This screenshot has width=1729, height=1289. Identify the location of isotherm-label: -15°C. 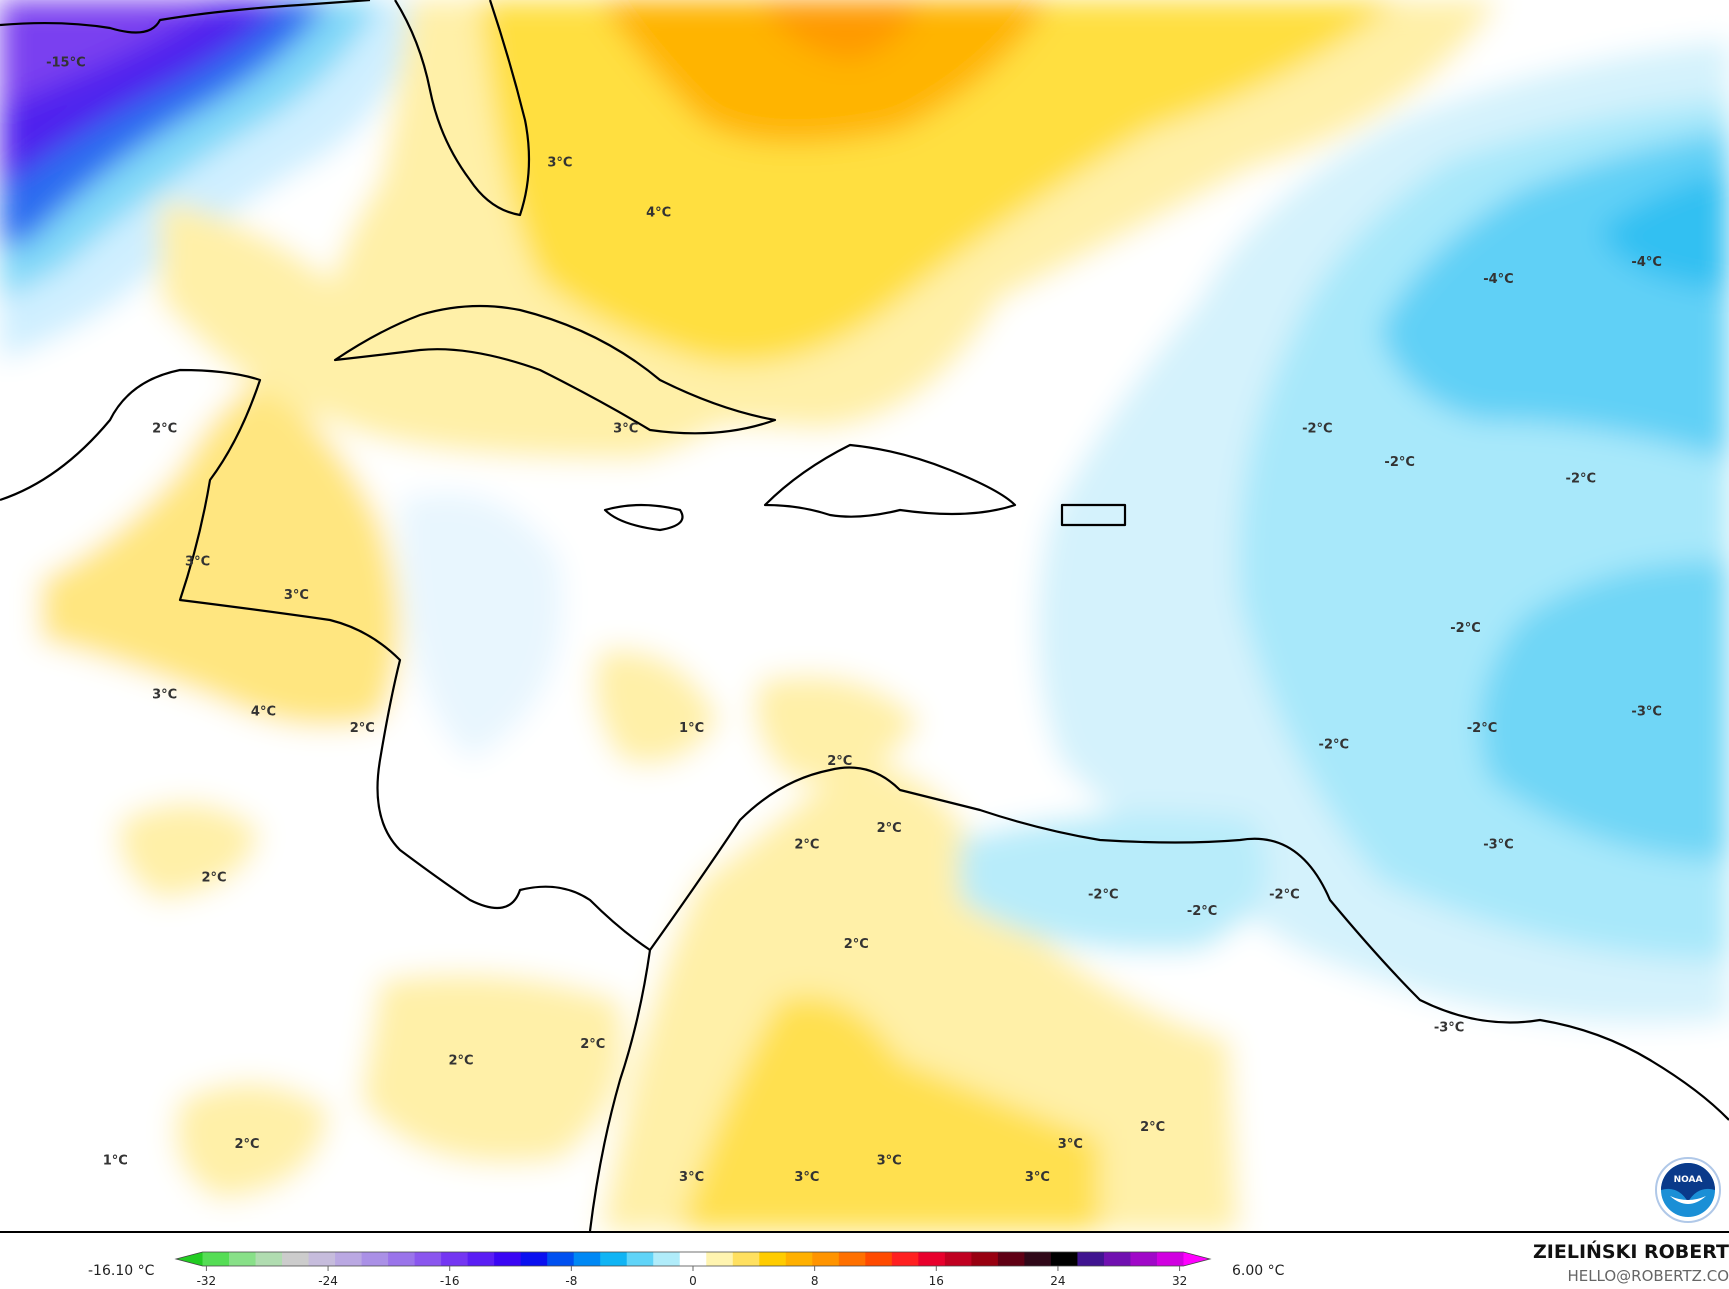
(66, 63).